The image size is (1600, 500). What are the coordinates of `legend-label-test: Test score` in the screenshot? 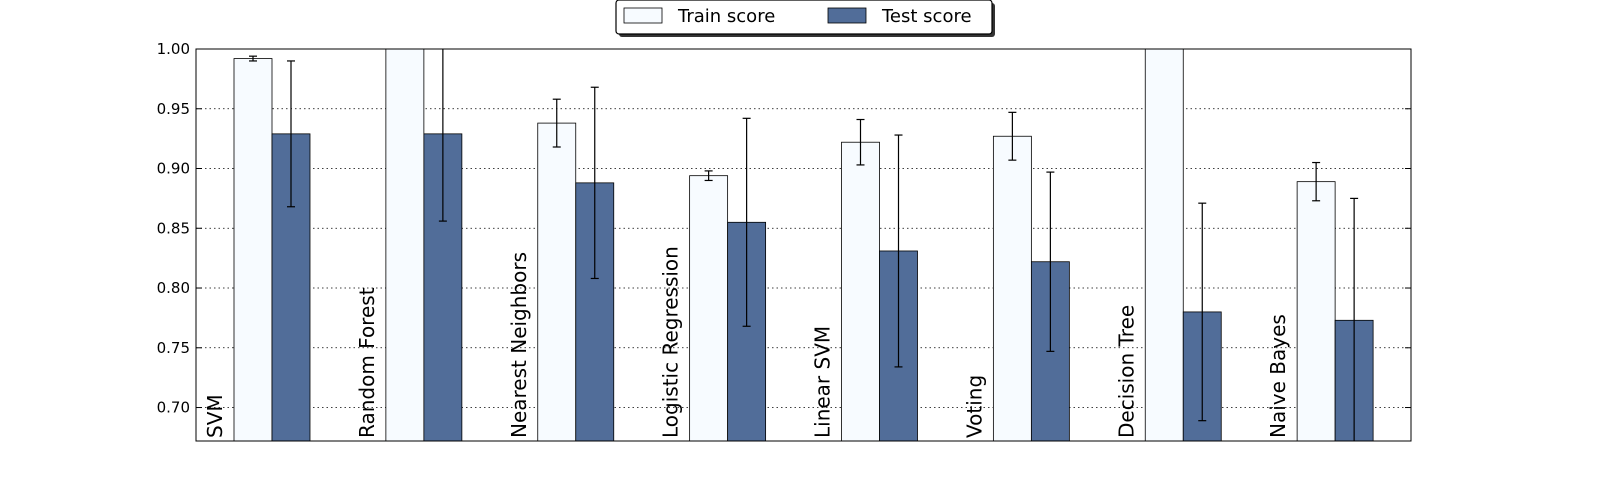 It's located at (926, 16).